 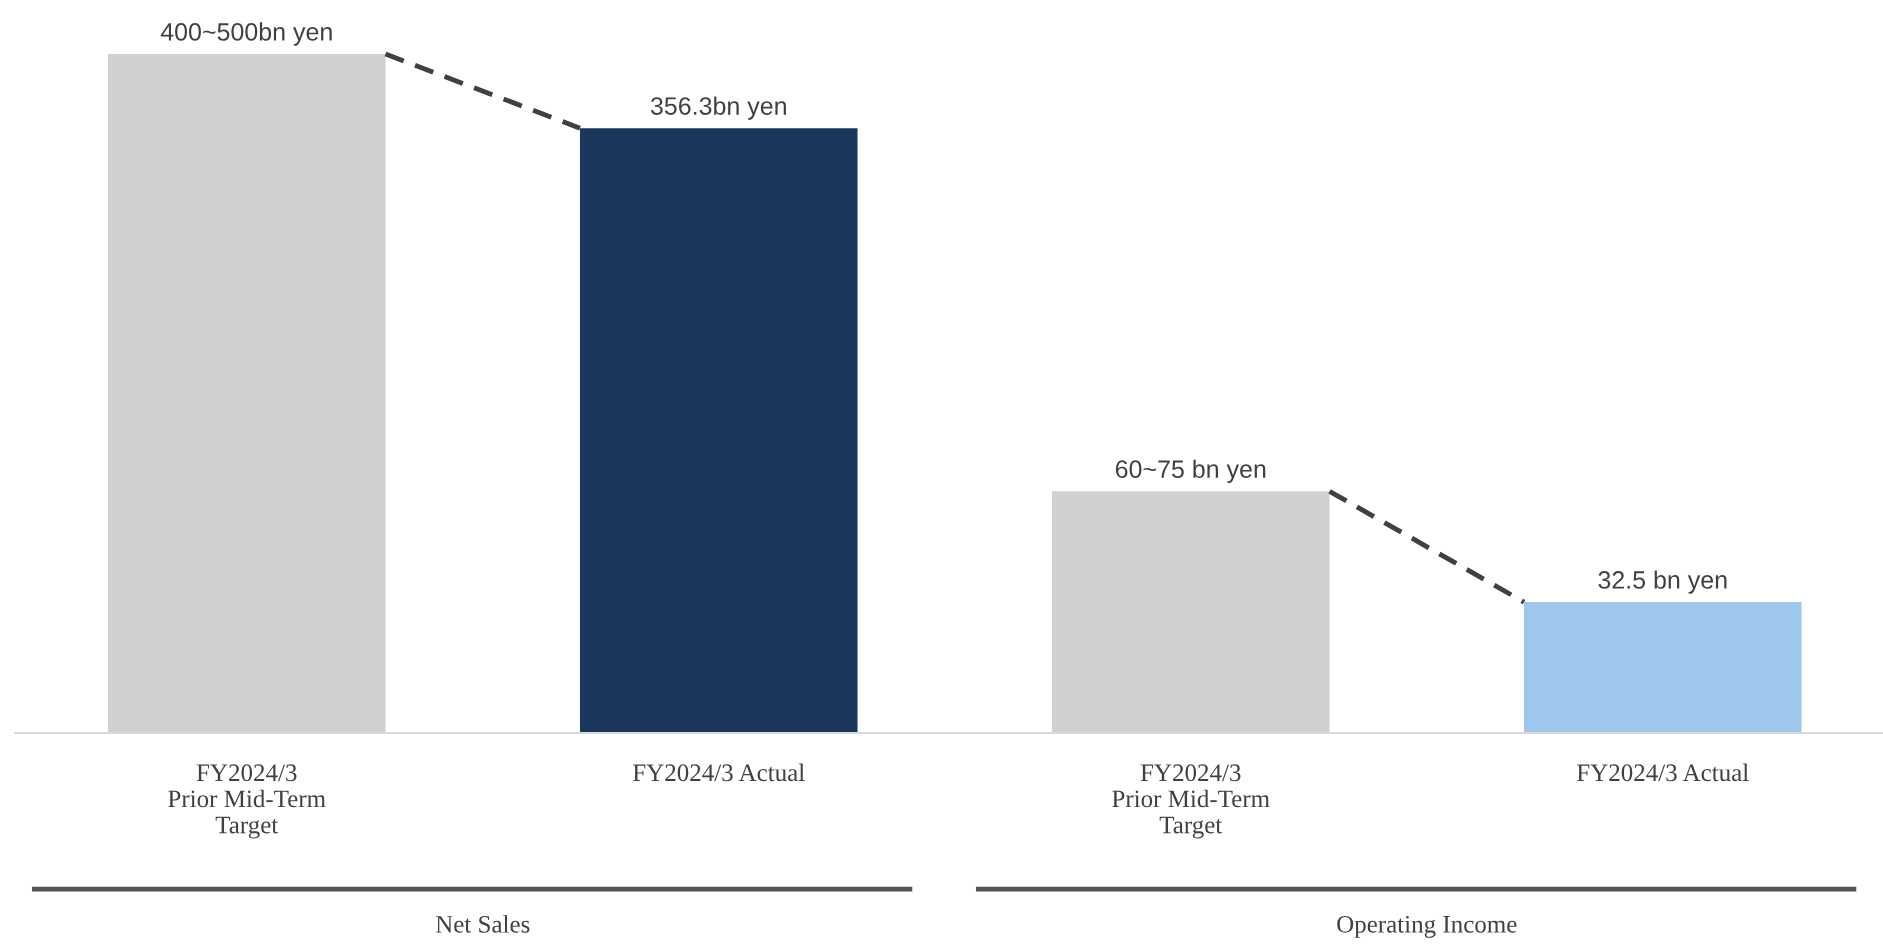 What do you see at coordinates (1190, 471) in the screenshot?
I see `data-label: 60~75 bn yen` at bounding box center [1190, 471].